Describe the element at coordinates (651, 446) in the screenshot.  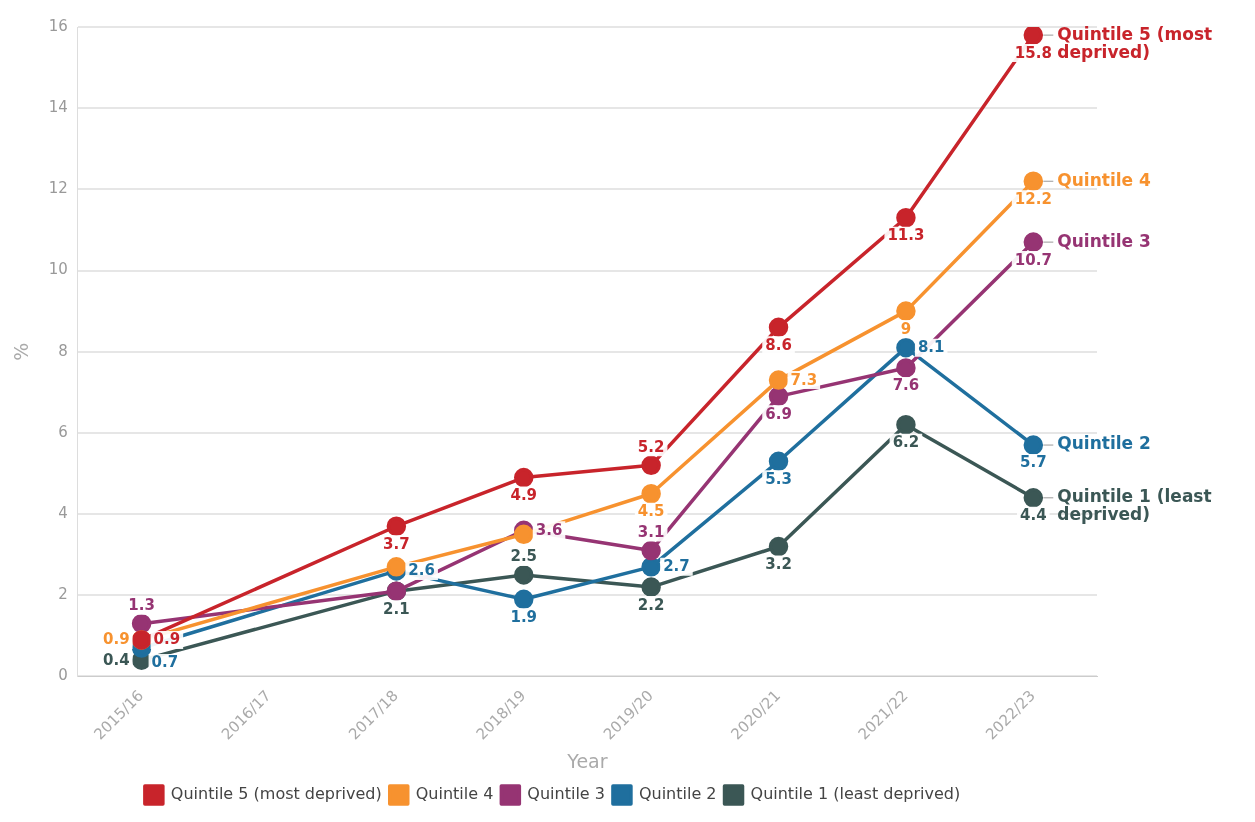
I see `data-label: 5.2` at that location.